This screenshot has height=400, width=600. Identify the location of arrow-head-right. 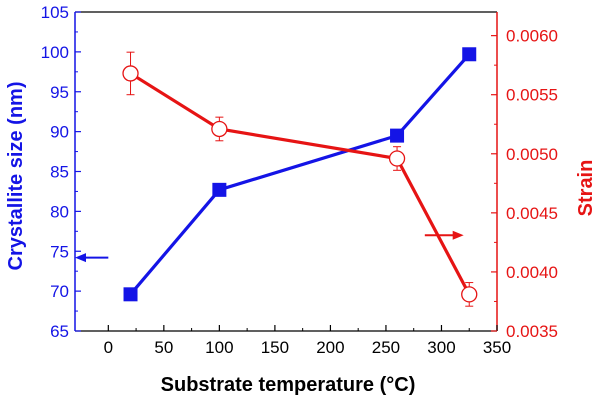
(458, 235).